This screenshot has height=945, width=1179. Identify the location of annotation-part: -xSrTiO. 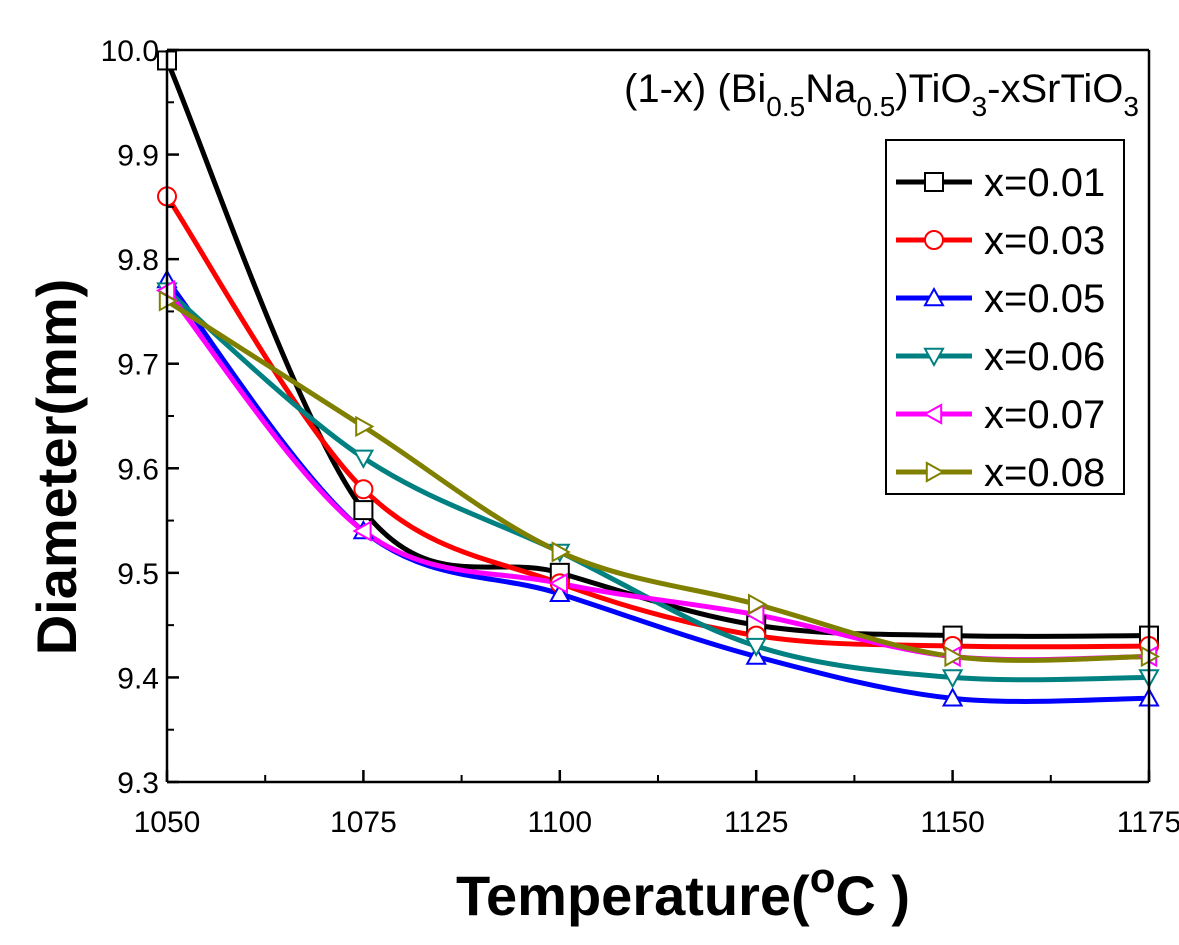
(1055, 89).